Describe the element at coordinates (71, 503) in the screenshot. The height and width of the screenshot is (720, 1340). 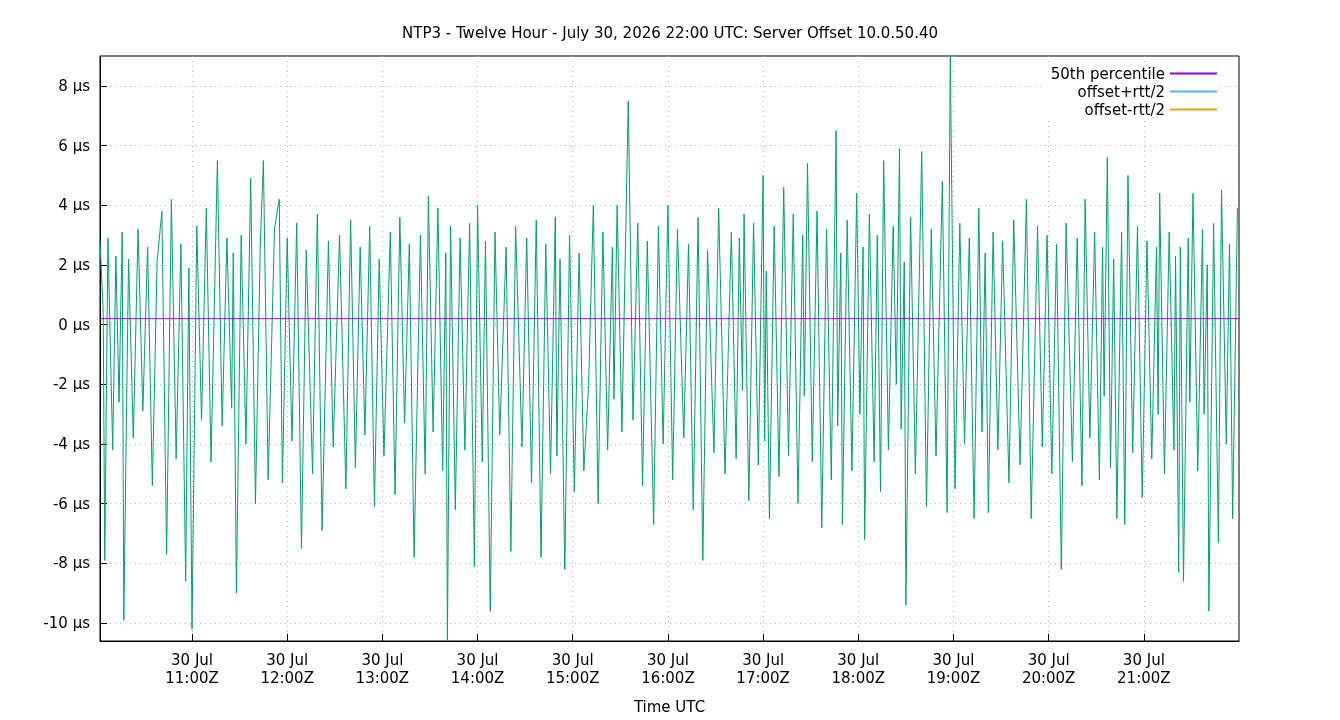
I see `y-tick-label: -6 µs` at that location.